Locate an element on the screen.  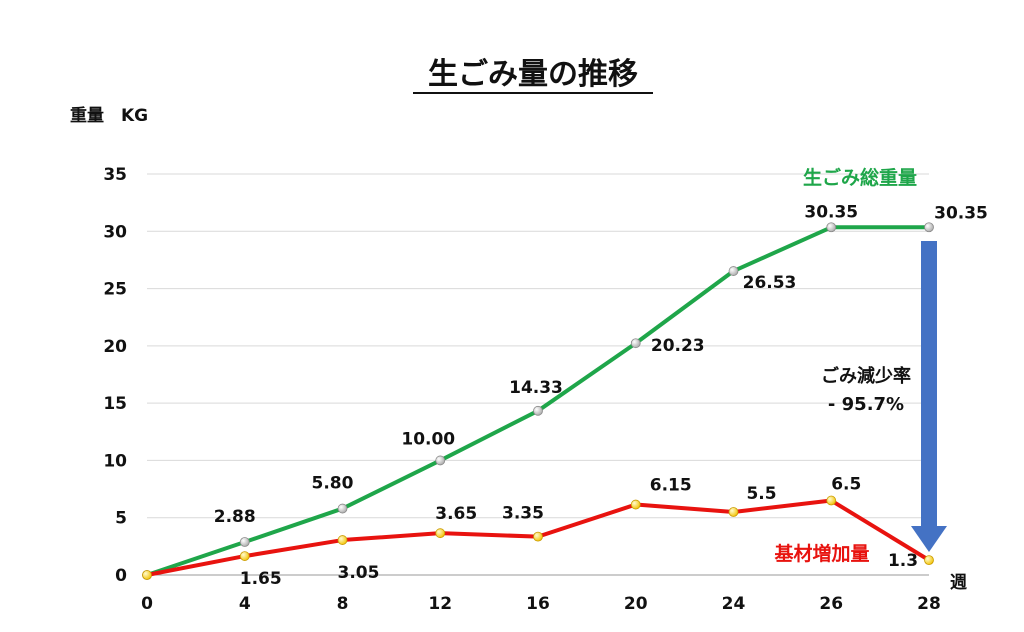
y-tick-label: 15 is located at coordinates (115, 404).